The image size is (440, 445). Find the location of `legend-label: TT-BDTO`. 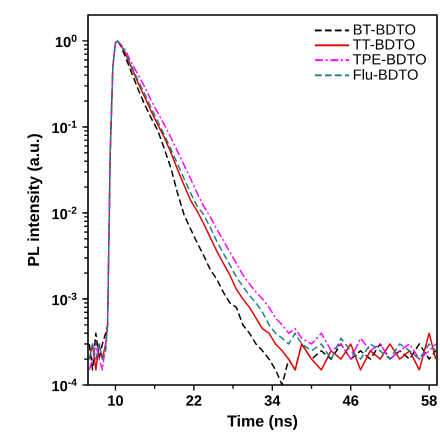

legend-label: TT-BDTO is located at coordinates (383, 44).